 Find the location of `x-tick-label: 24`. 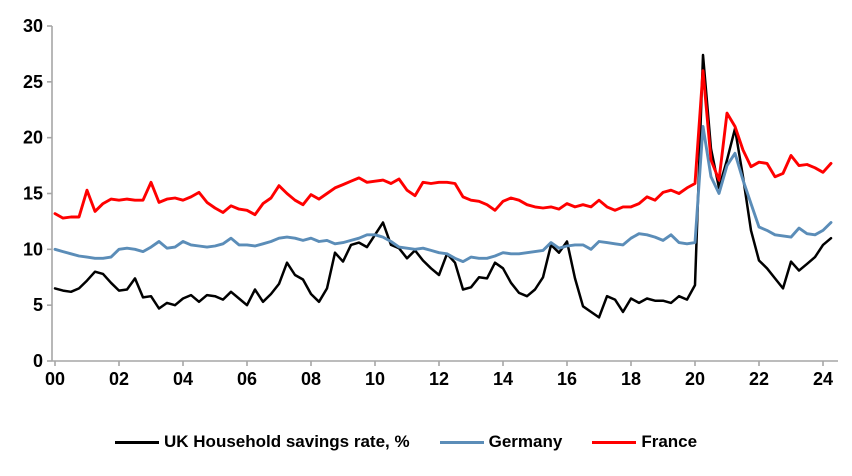

x-tick-label: 24 is located at coordinates (823, 379).